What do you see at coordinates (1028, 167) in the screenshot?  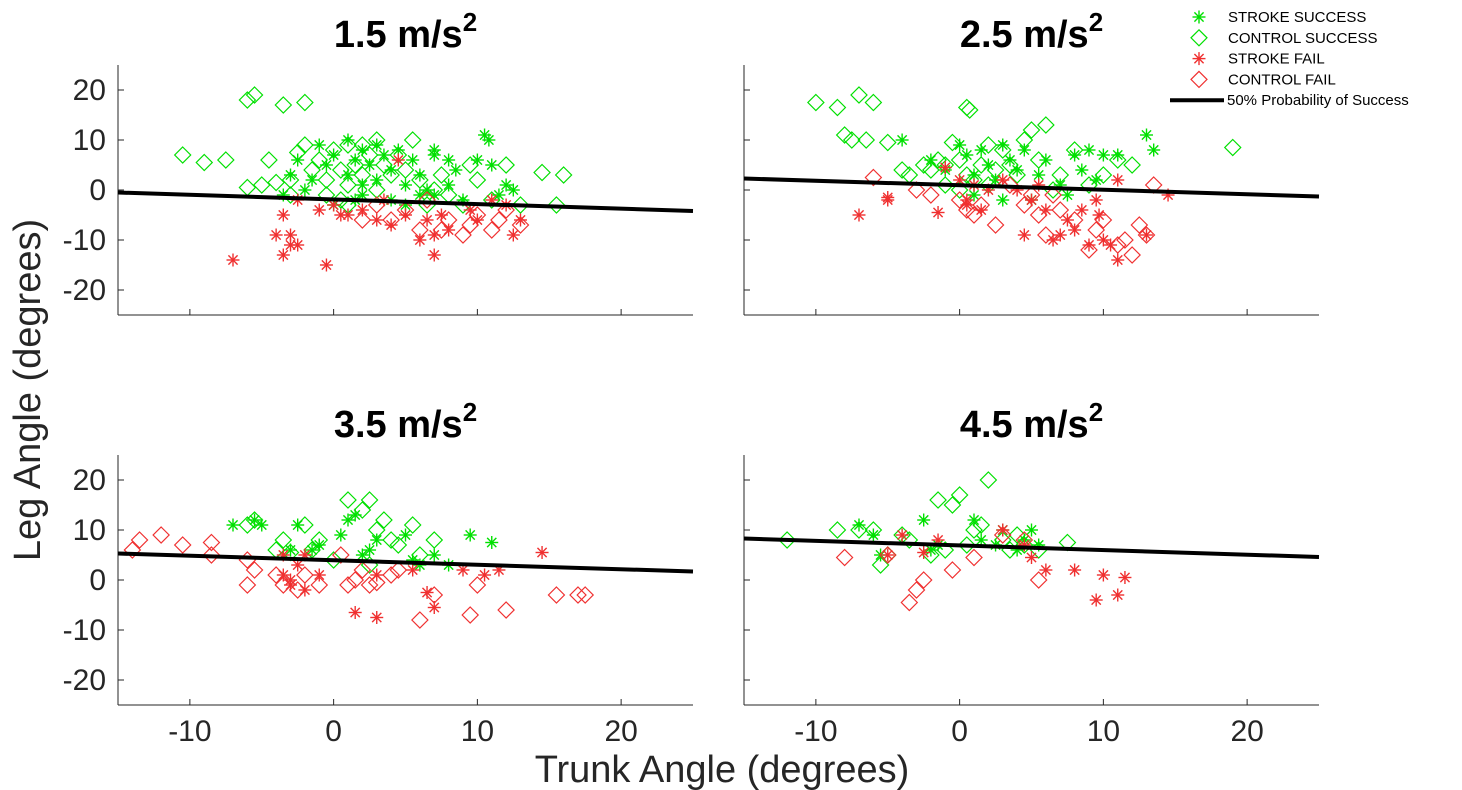 I see `series-stroke-success` at bounding box center [1028, 167].